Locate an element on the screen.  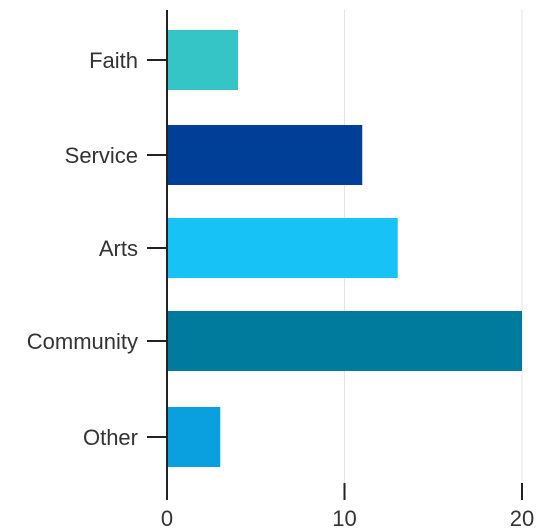
category-label-service: Service is located at coordinates (101, 155).